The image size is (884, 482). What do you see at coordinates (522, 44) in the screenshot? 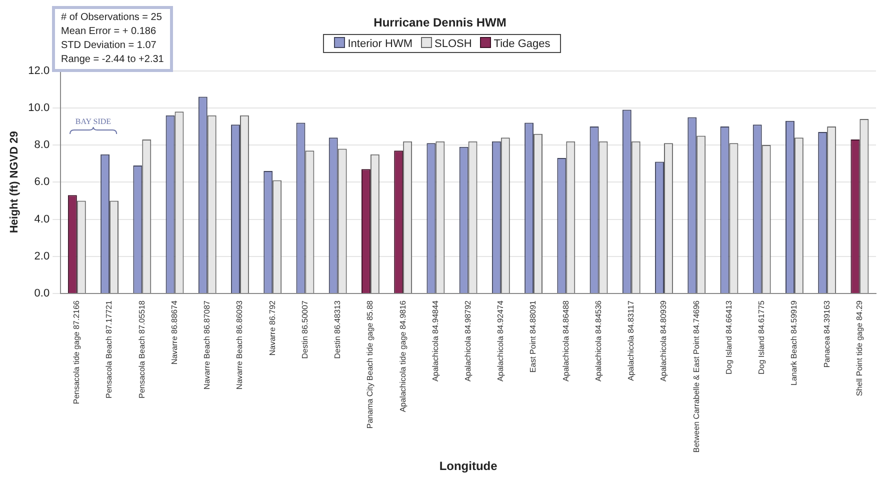
I see `legend-label: Tide Gages` at bounding box center [522, 44].